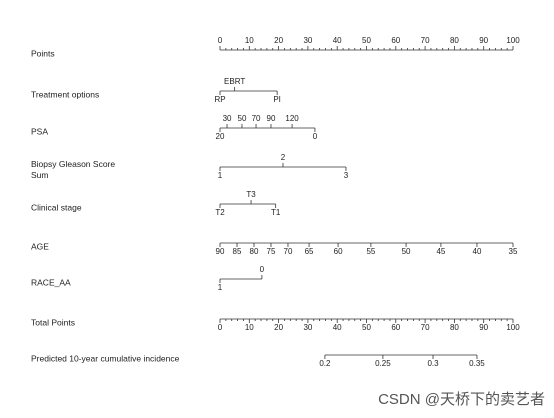 The height and width of the screenshot is (418, 554). I want to click on tick-label: 65, so click(309, 251).